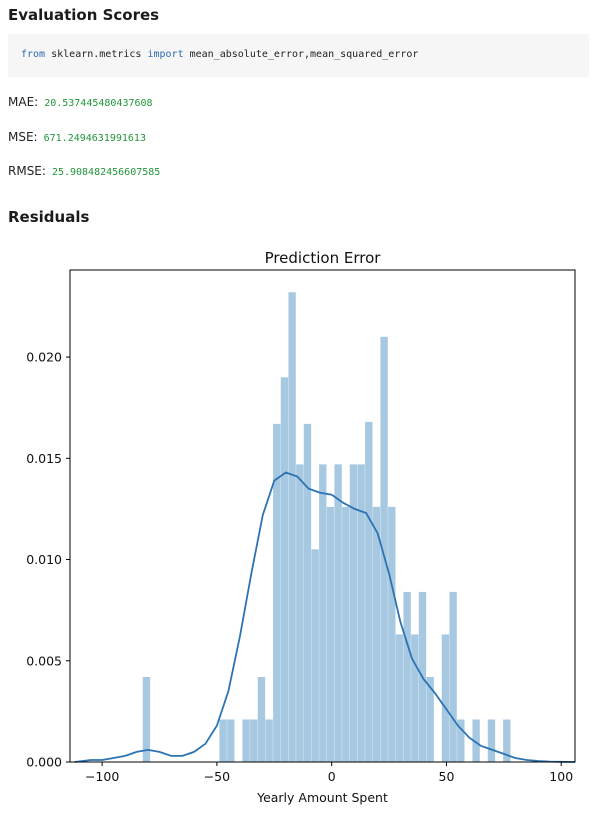 The height and width of the screenshot is (821, 599). I want to click on x-axis: −100 −50 0 50 100, so click(329, 773).